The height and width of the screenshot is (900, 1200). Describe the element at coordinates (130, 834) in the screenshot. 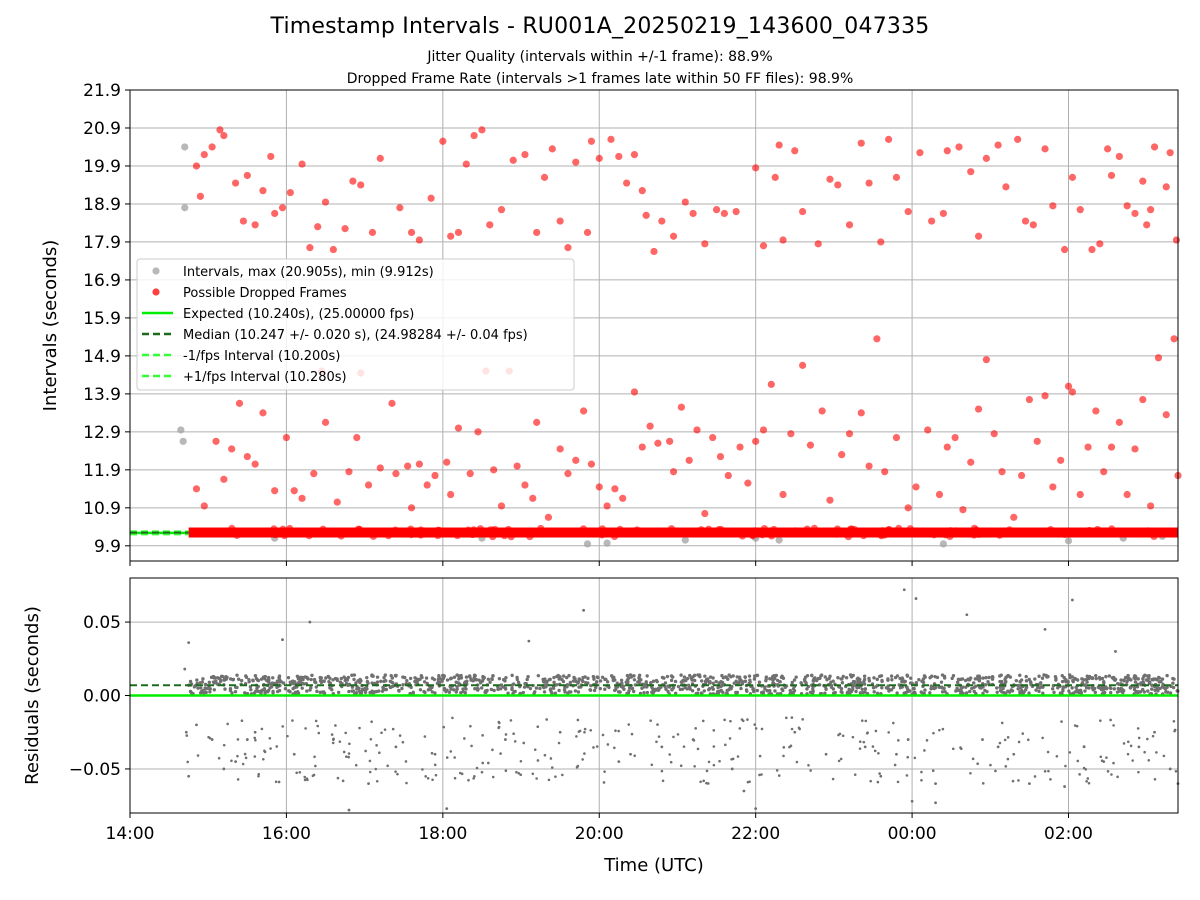

I see `bottom-x-tick-label: 14:00` at that location.